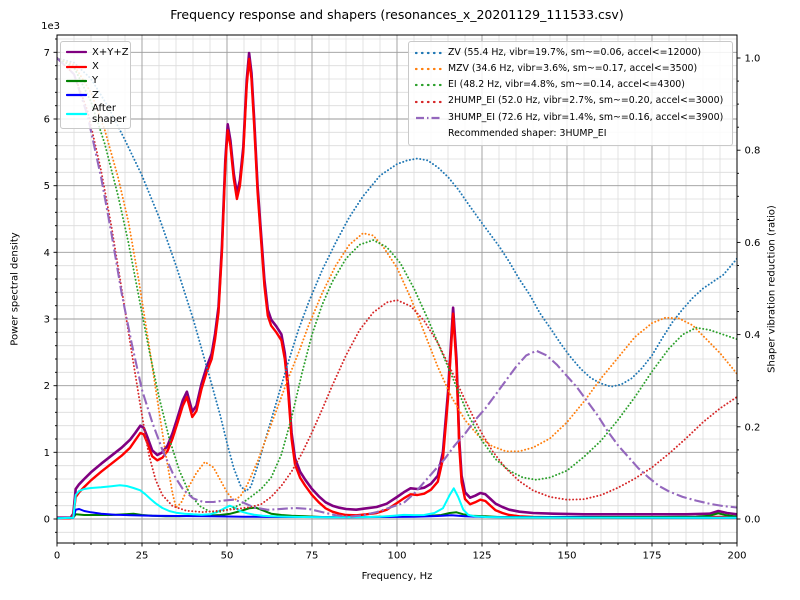  I want to click on x-tick-label: 50, so click(227, 556).